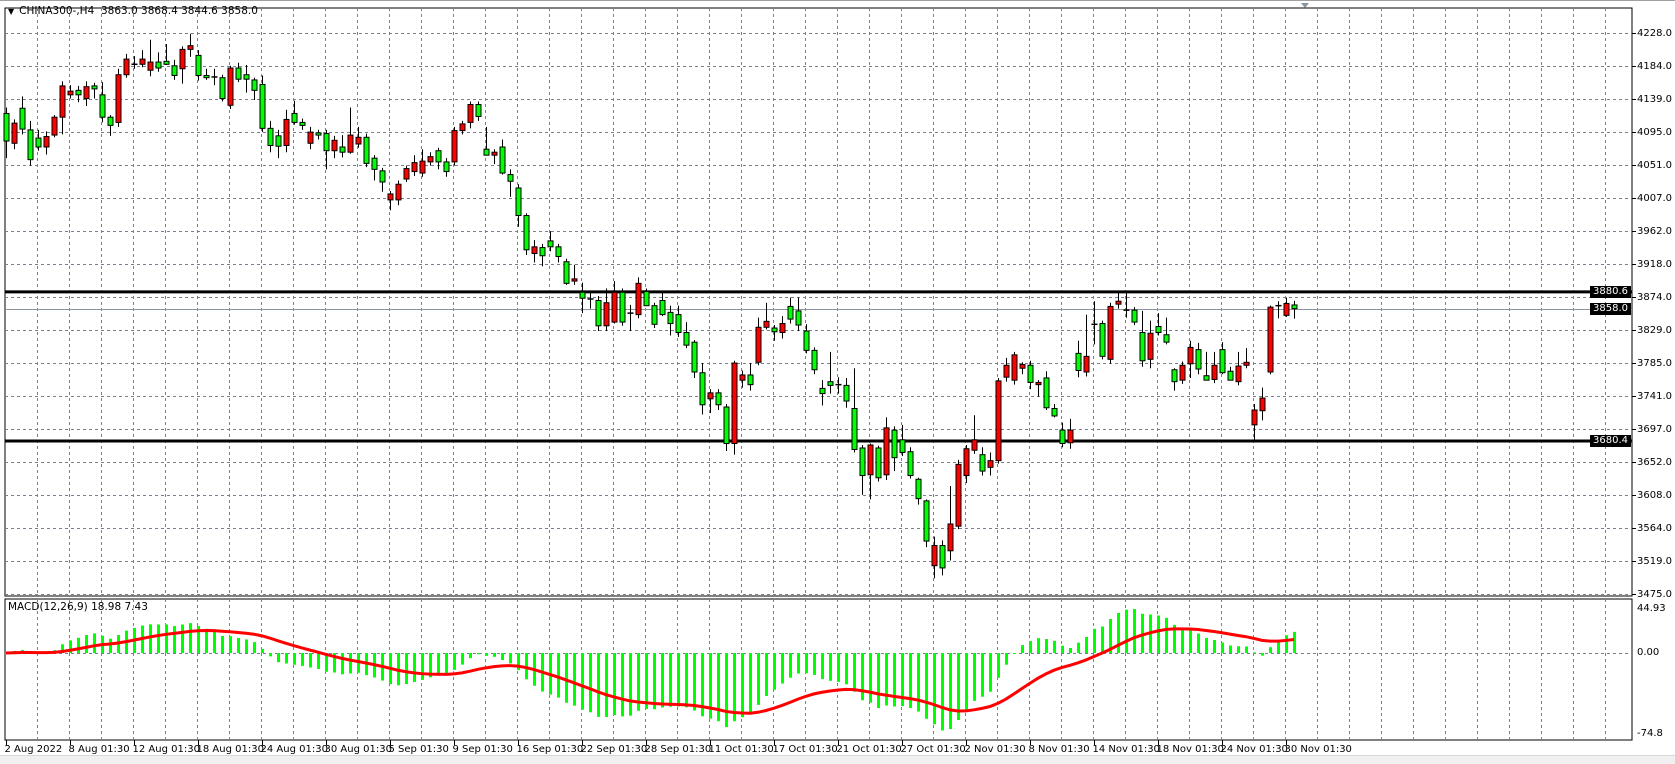 This screenshot has width=1675, height=764. What do you see at coordinates (933, 749) in the screenshot?
I see `time-axis-label: 27 Oct 01:30` at bounding box center [933, 749].